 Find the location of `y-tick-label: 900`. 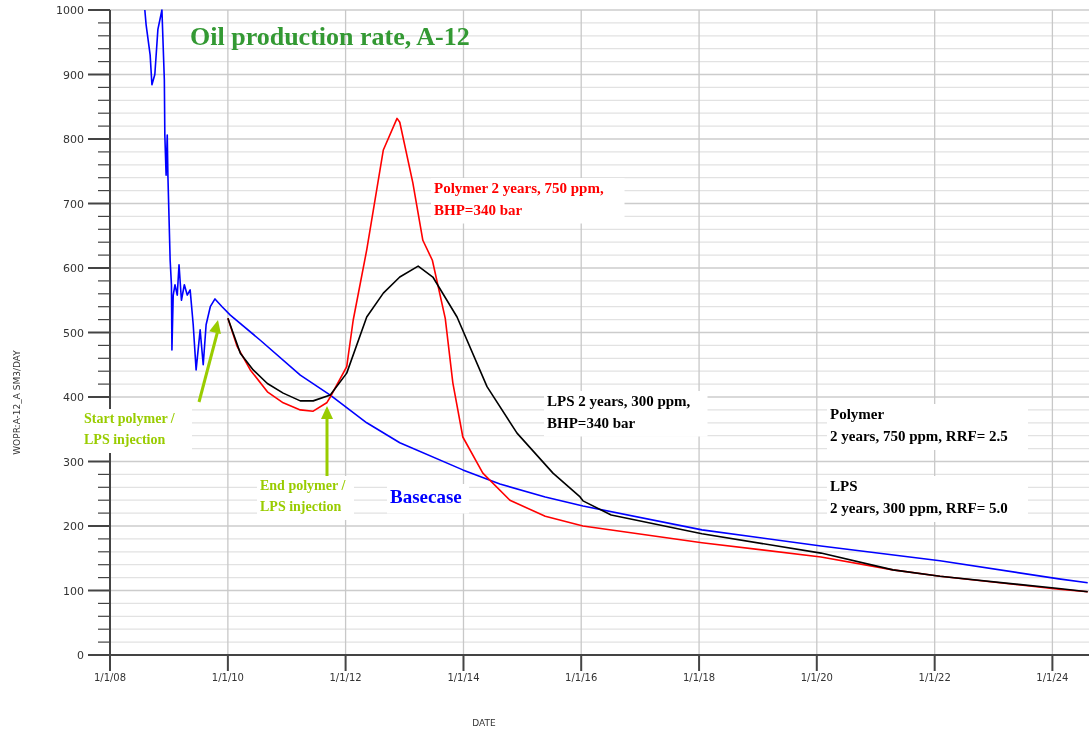

y-tick-label: 900 is located at coordinates (73, 75).